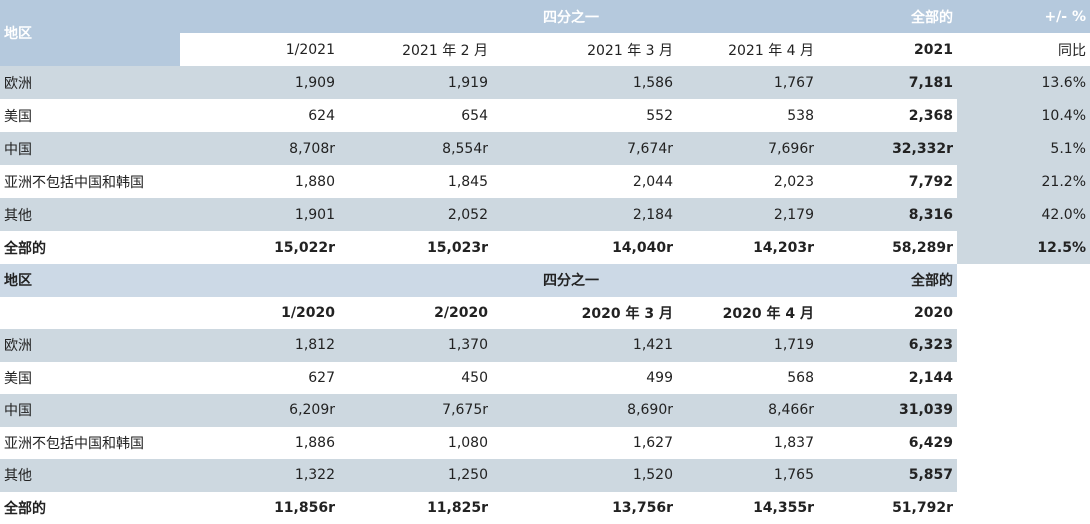 This screenshot has width=1090, height=524. Describe the element at coordinates (415, 214) in the screenshot. I see `value-cell: 2,052` at that location.